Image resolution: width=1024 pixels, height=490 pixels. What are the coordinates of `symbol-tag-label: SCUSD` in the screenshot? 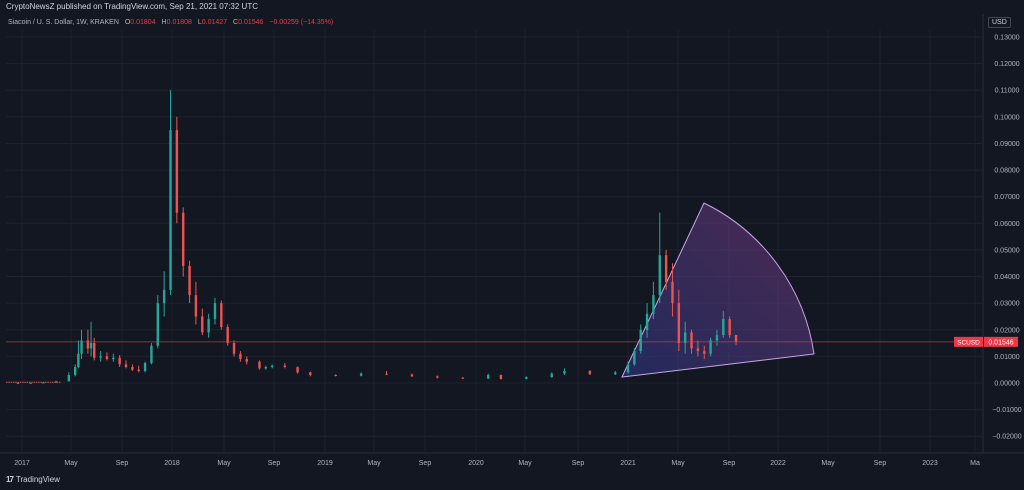 It's located at (968, 342).